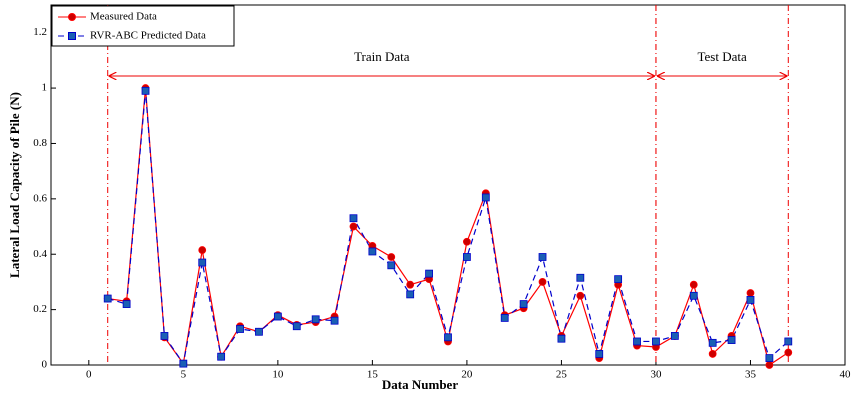 This screenshot has height=401, width=852. I want to click on y-tick-label: 0, so click(45, 365).